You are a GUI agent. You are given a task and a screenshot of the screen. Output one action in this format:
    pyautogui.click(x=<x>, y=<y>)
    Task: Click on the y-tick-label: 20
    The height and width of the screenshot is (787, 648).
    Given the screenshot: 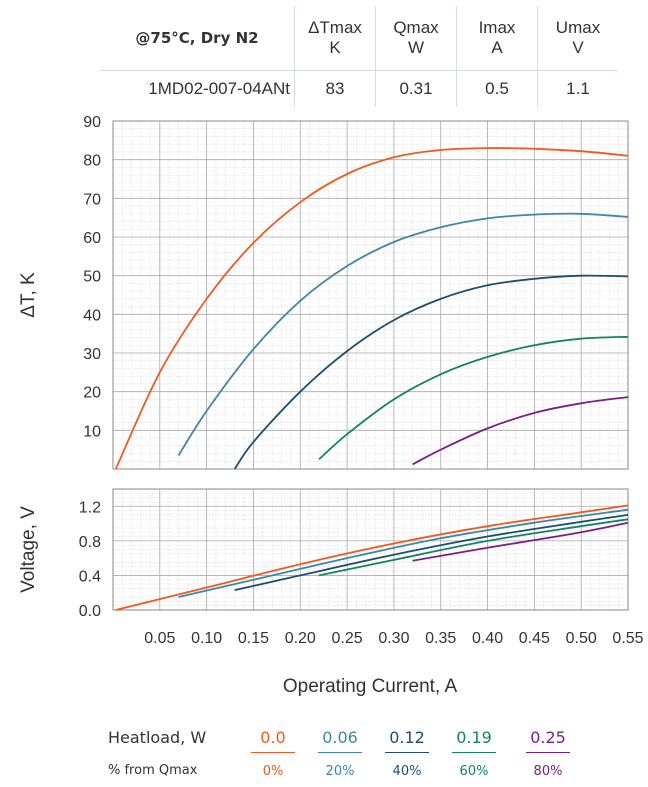 What is the action you would take?
    pyautogui.click(x=92, y=393)
    